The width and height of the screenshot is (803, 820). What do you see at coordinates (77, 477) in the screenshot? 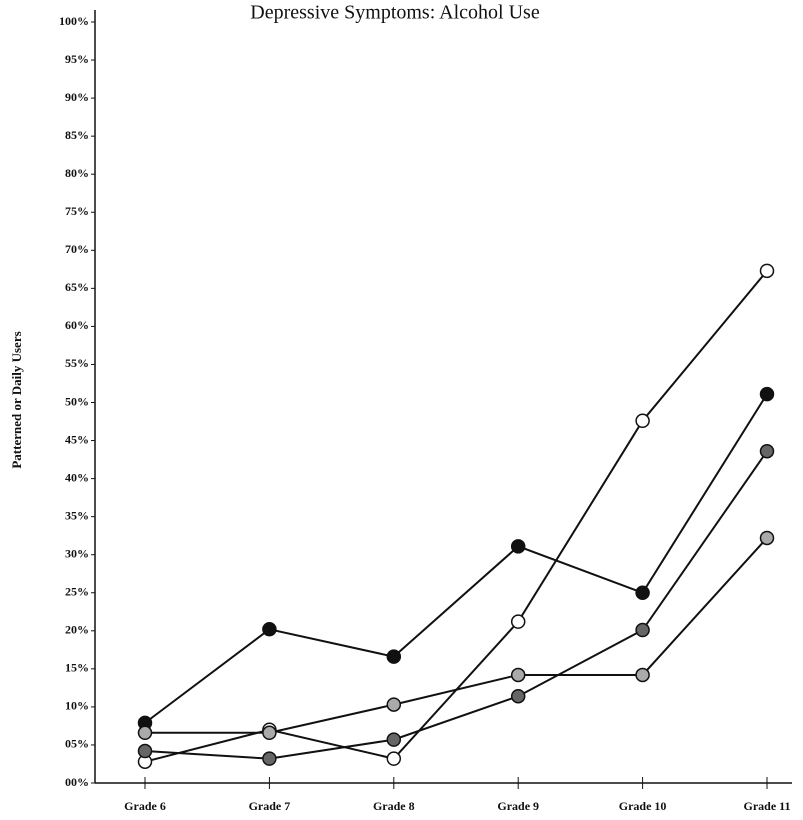
I see `y-tick-label: 40%` at bounding box center [77, 477].